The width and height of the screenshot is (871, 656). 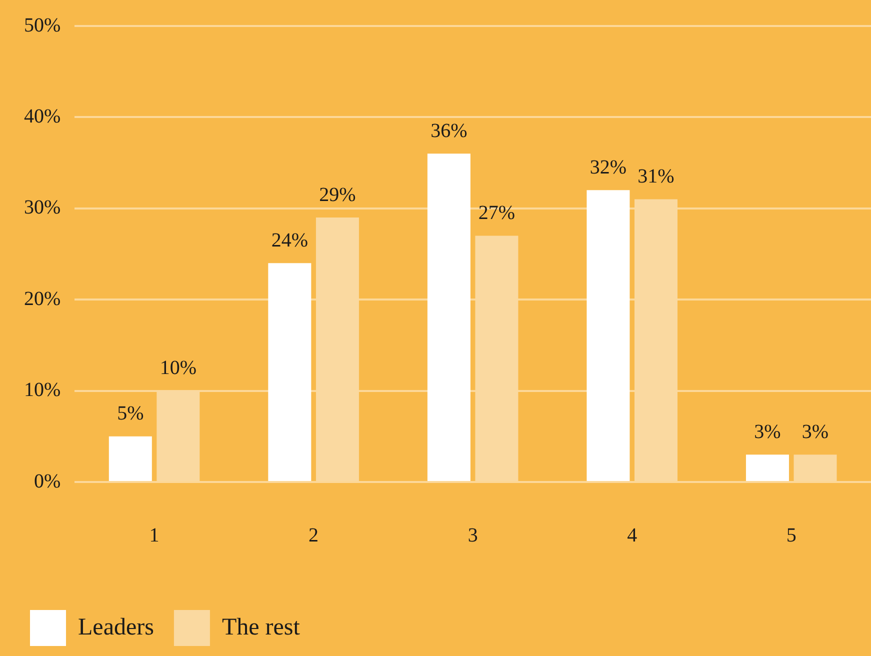 What do you see at coordinates (791, 535) in the screenshot?
I see `x-tick-label: 5` at bounding box center [791, 535].